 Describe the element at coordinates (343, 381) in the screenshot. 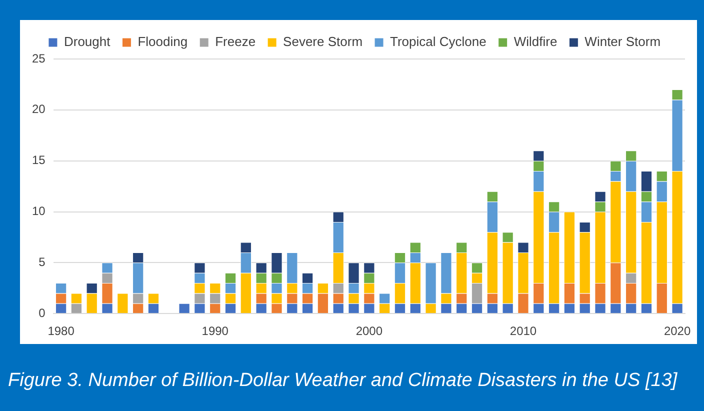

I see `caption: Figure 3. Number of Billion-Dollar Weather and Climate Disasters in the US [13]` at that location.